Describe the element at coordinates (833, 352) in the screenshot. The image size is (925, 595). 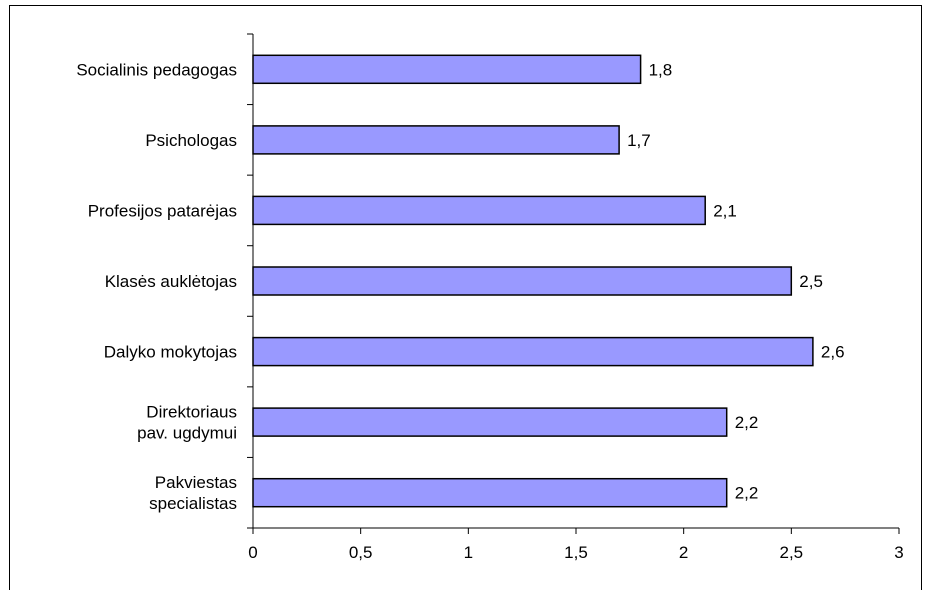
I see `bar-value-label: 2,6` at that location.